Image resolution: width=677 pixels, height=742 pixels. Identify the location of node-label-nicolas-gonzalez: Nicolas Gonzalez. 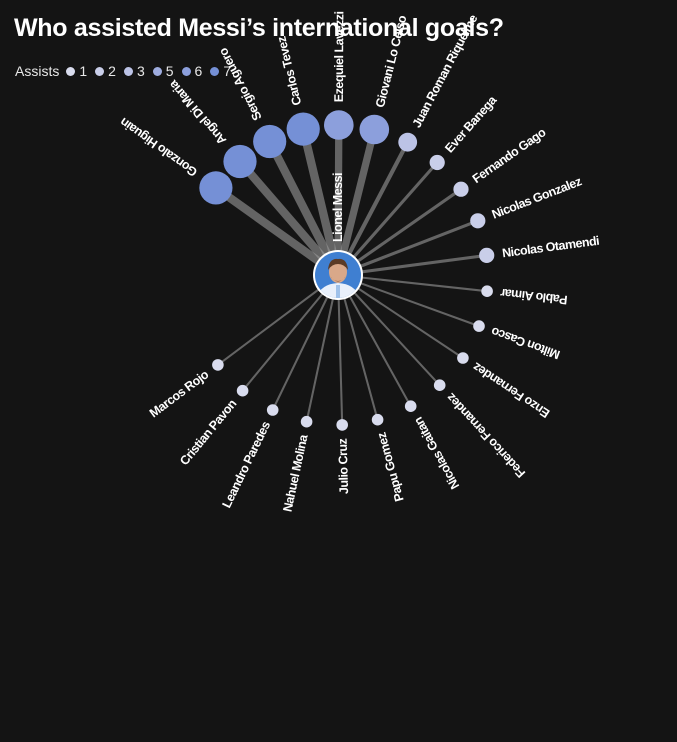
(537, 197).